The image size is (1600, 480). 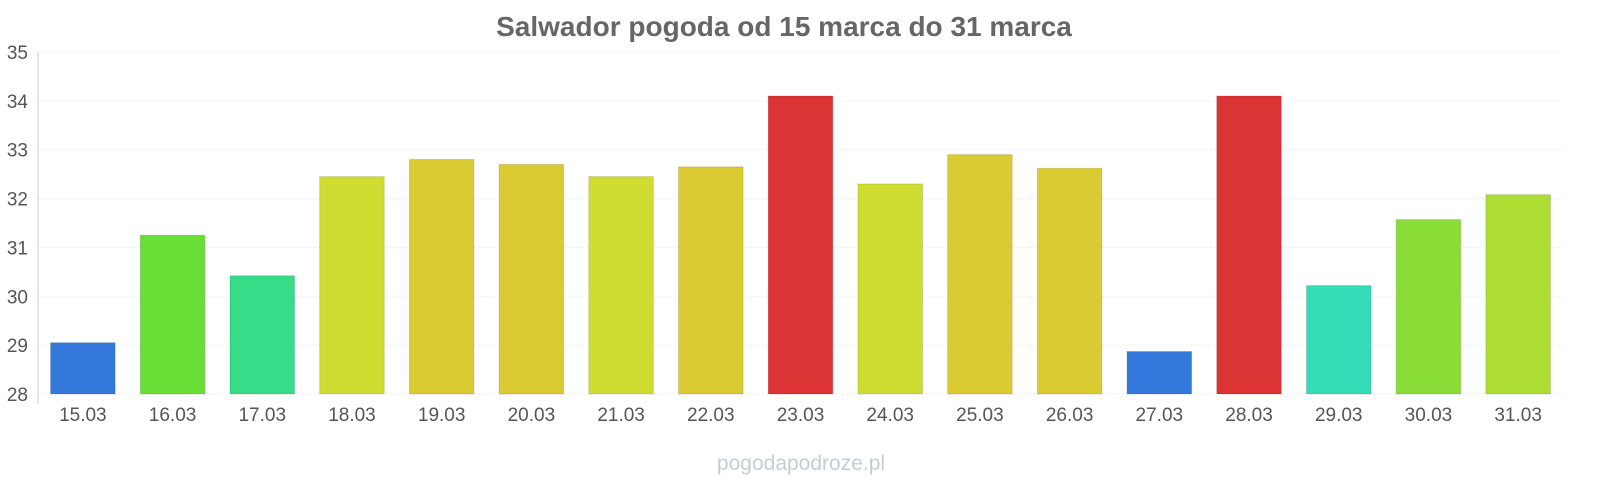 I want to click on x-tick-label: 24.03, so click(x=890, y=415).